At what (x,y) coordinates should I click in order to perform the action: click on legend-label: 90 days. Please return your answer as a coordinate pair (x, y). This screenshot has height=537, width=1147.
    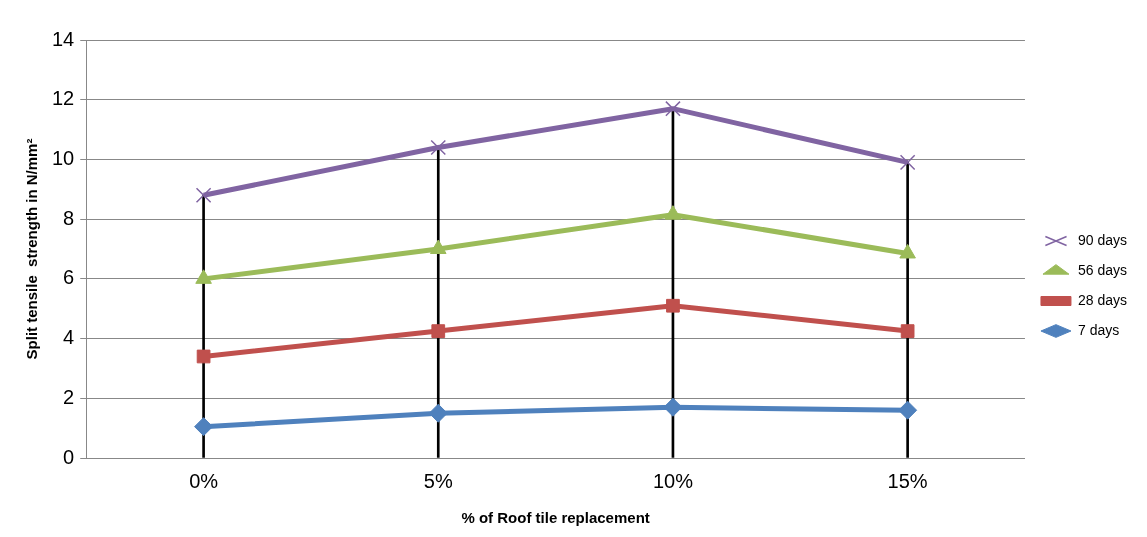
    Looking at the image, I should click on (1102, 239).